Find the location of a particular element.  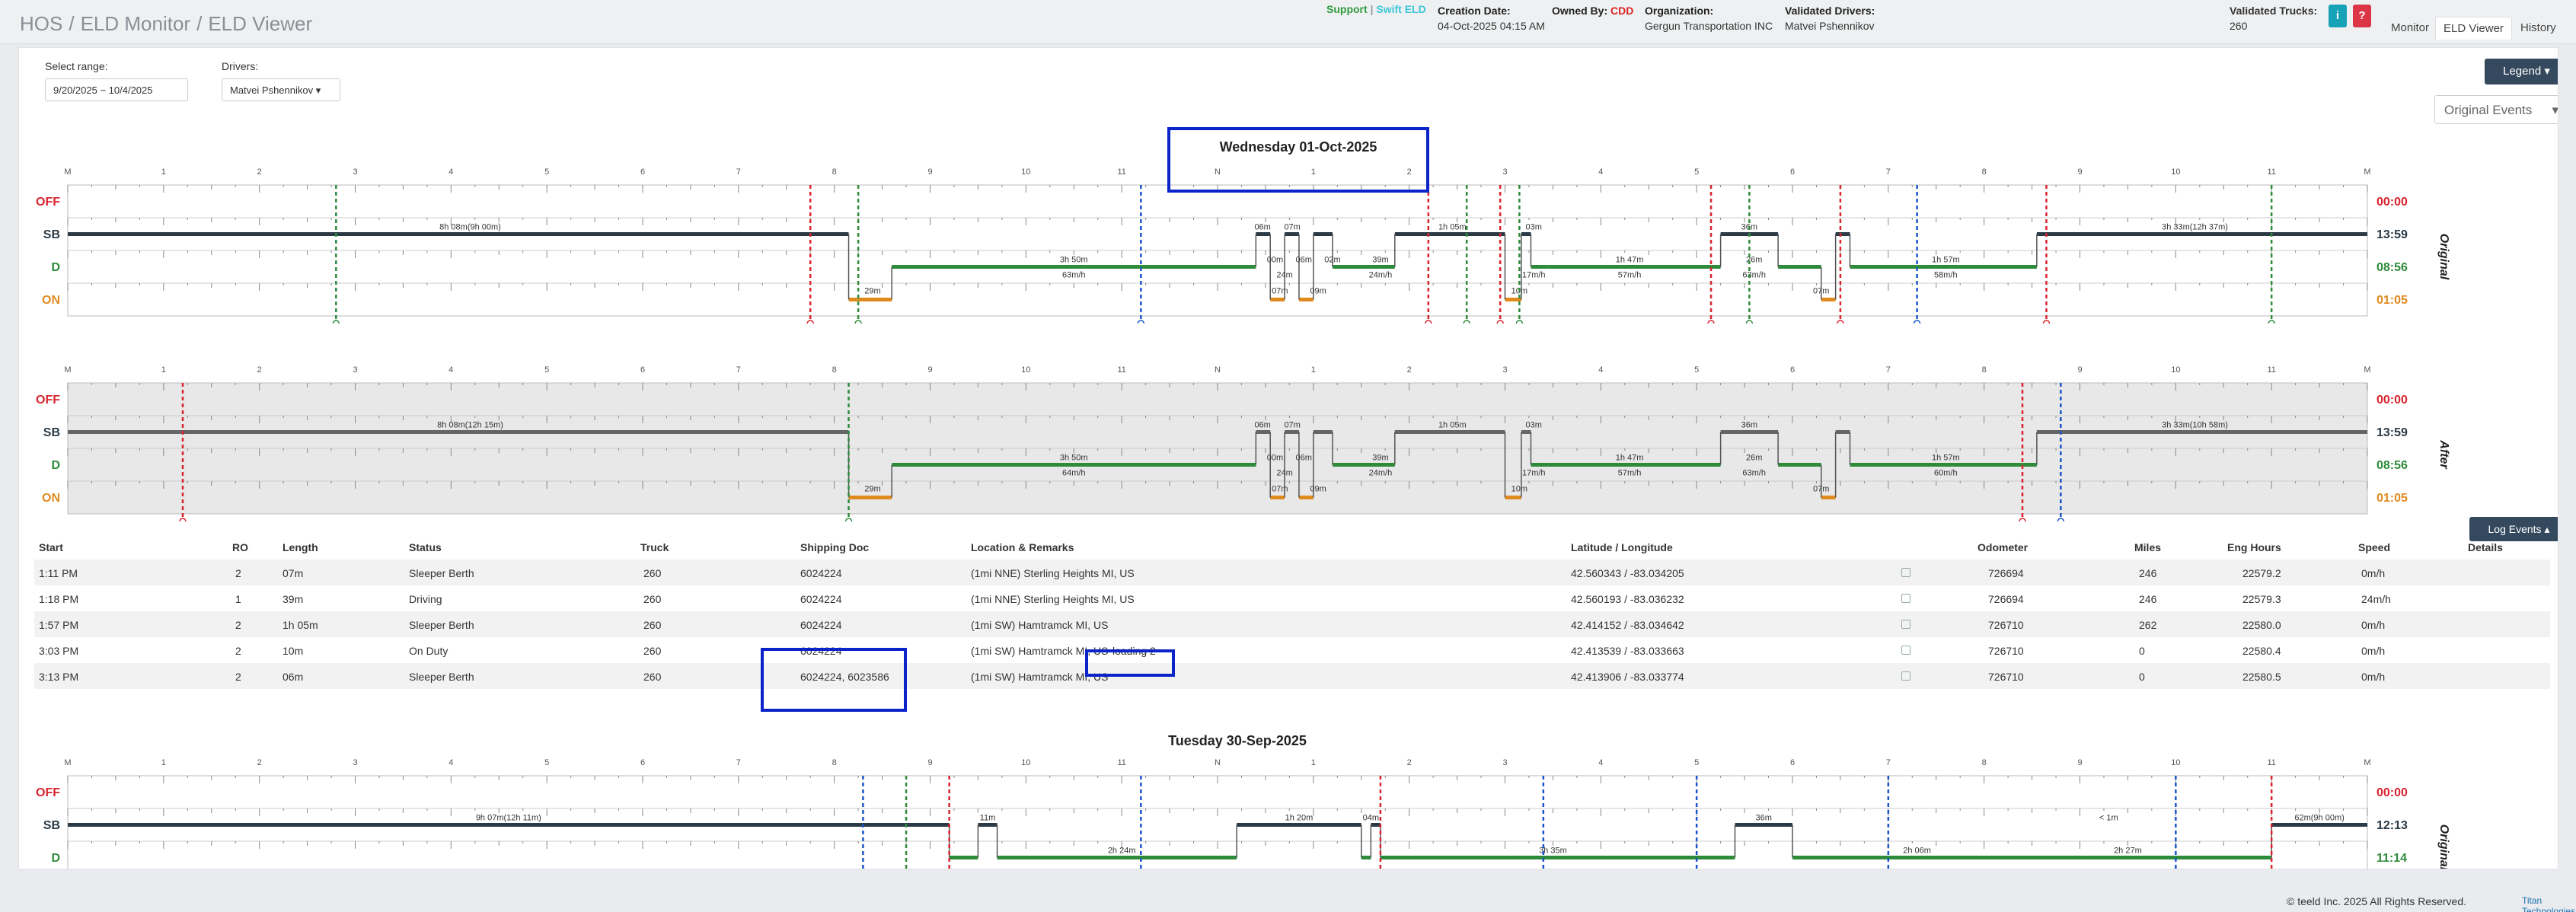

status-label: OFF is located at coordinates (48, 202).